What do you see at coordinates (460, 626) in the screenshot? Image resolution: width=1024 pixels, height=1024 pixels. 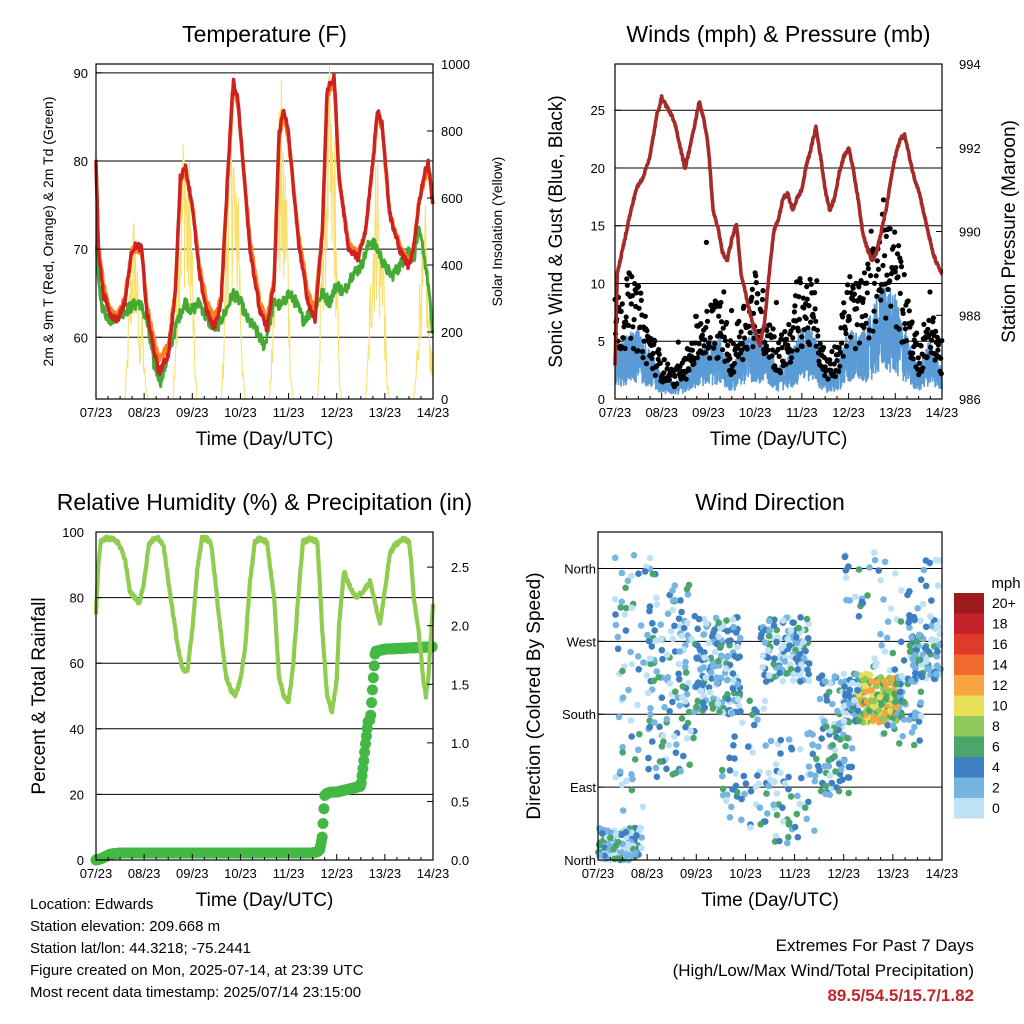 I see `y-right-tick-label: 2.0` at bounding box center [460, 626].